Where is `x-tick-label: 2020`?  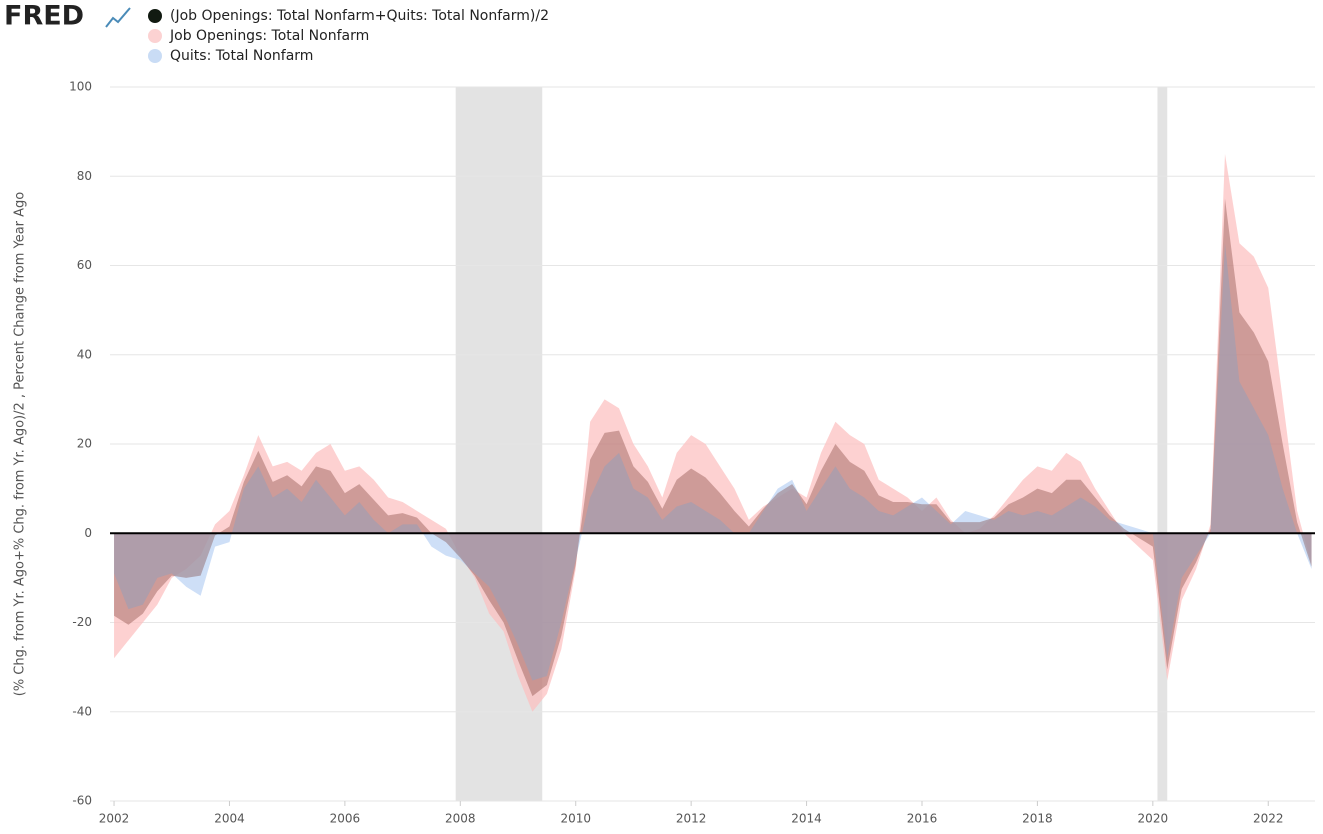 x-tick-label: 2020 is located at coordinates (1153, 819).